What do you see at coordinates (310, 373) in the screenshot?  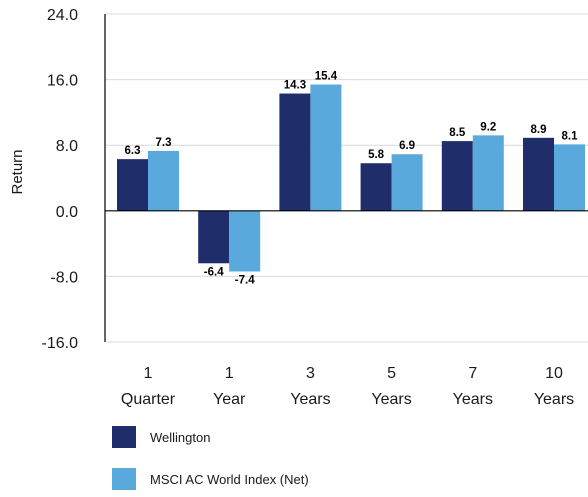 I see `x-category-number: 3` at bounding box center [310, 373].